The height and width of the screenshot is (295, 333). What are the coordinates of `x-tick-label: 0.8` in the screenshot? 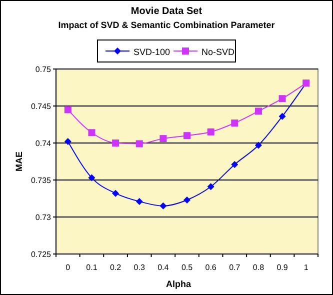 It's located at (258, 267).